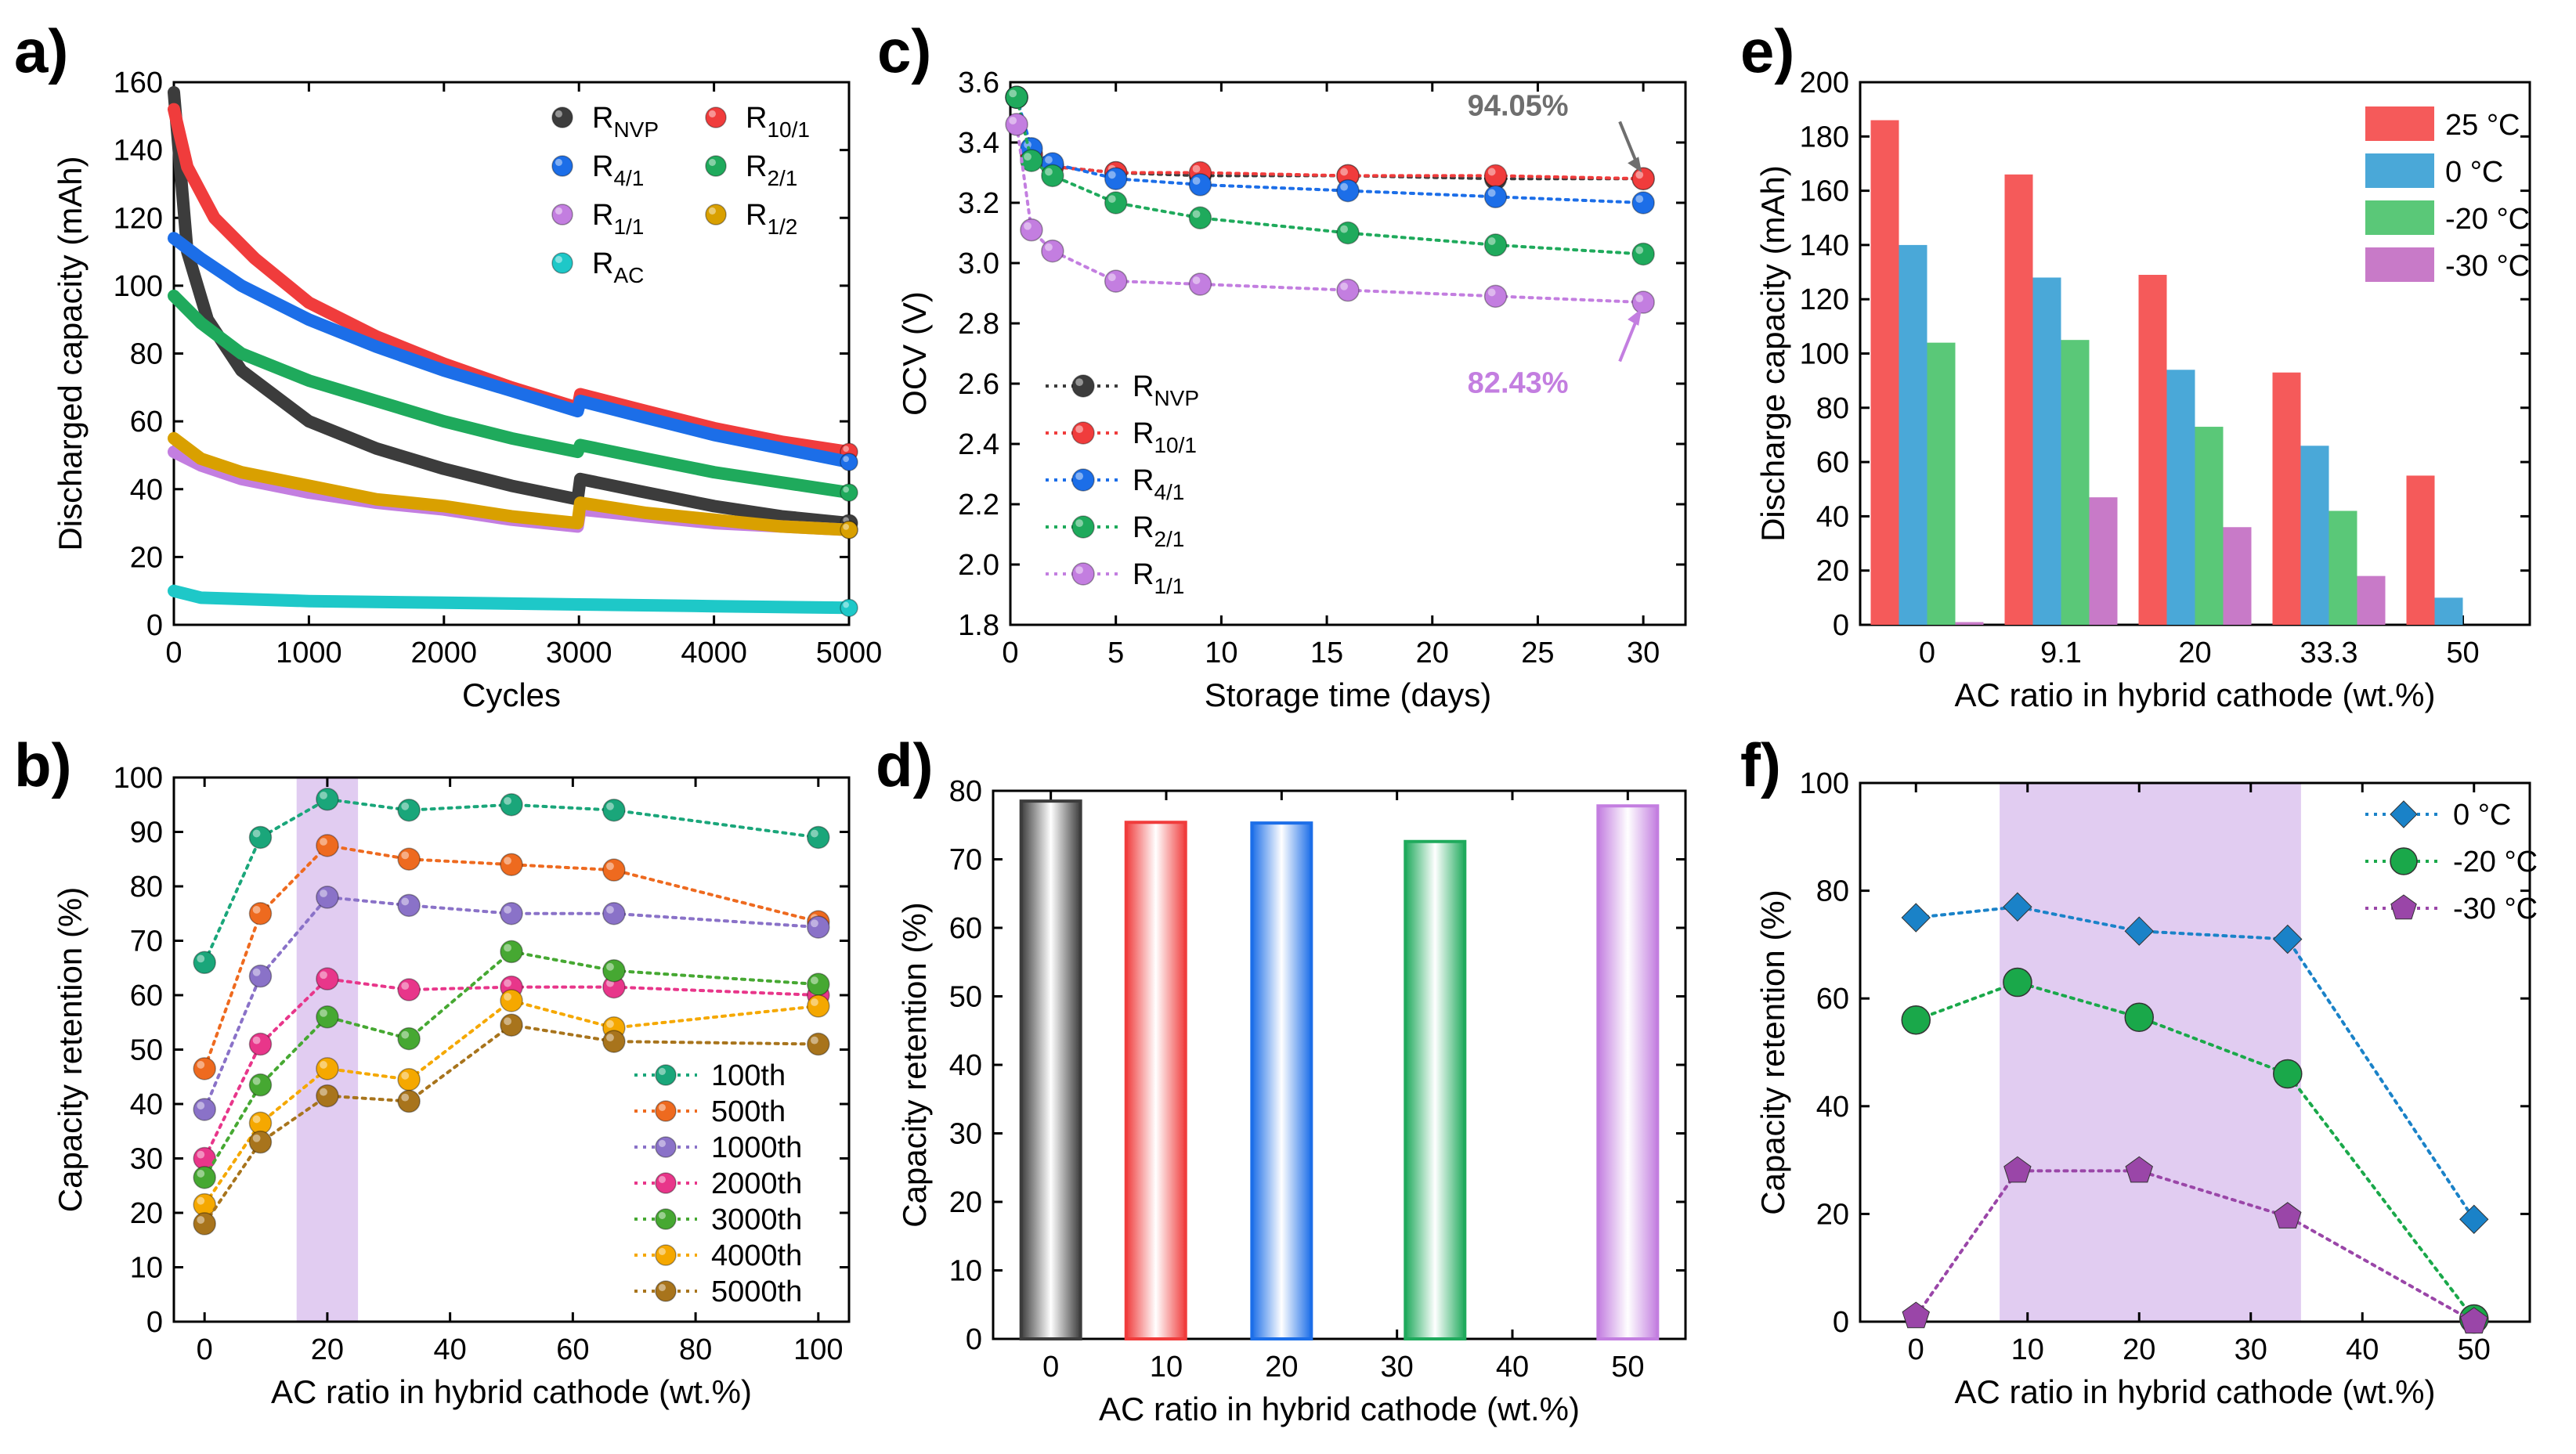 The height and width of the screenshot is (1454, 2576). I want to click on legend-label-10/1-sub: 10/1, so click(788, 130).